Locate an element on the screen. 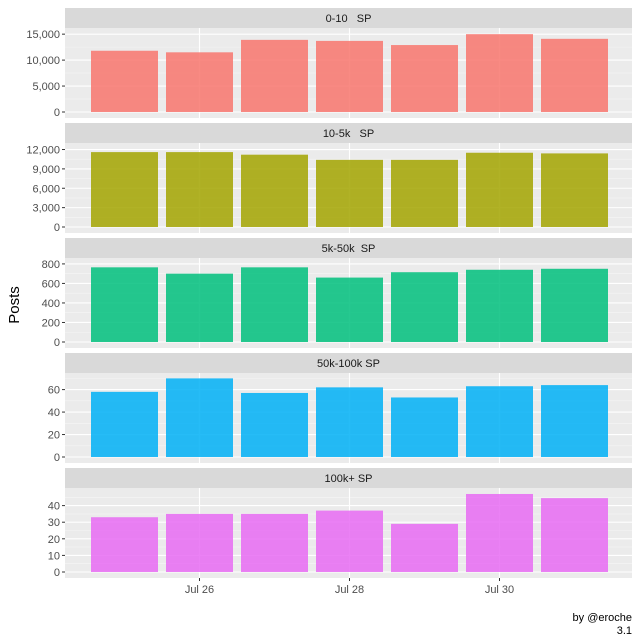 Image resolution: width=640 pixels, height=641 pixels. y-tick-label: 9,000 is located at coordinates (46, 170).